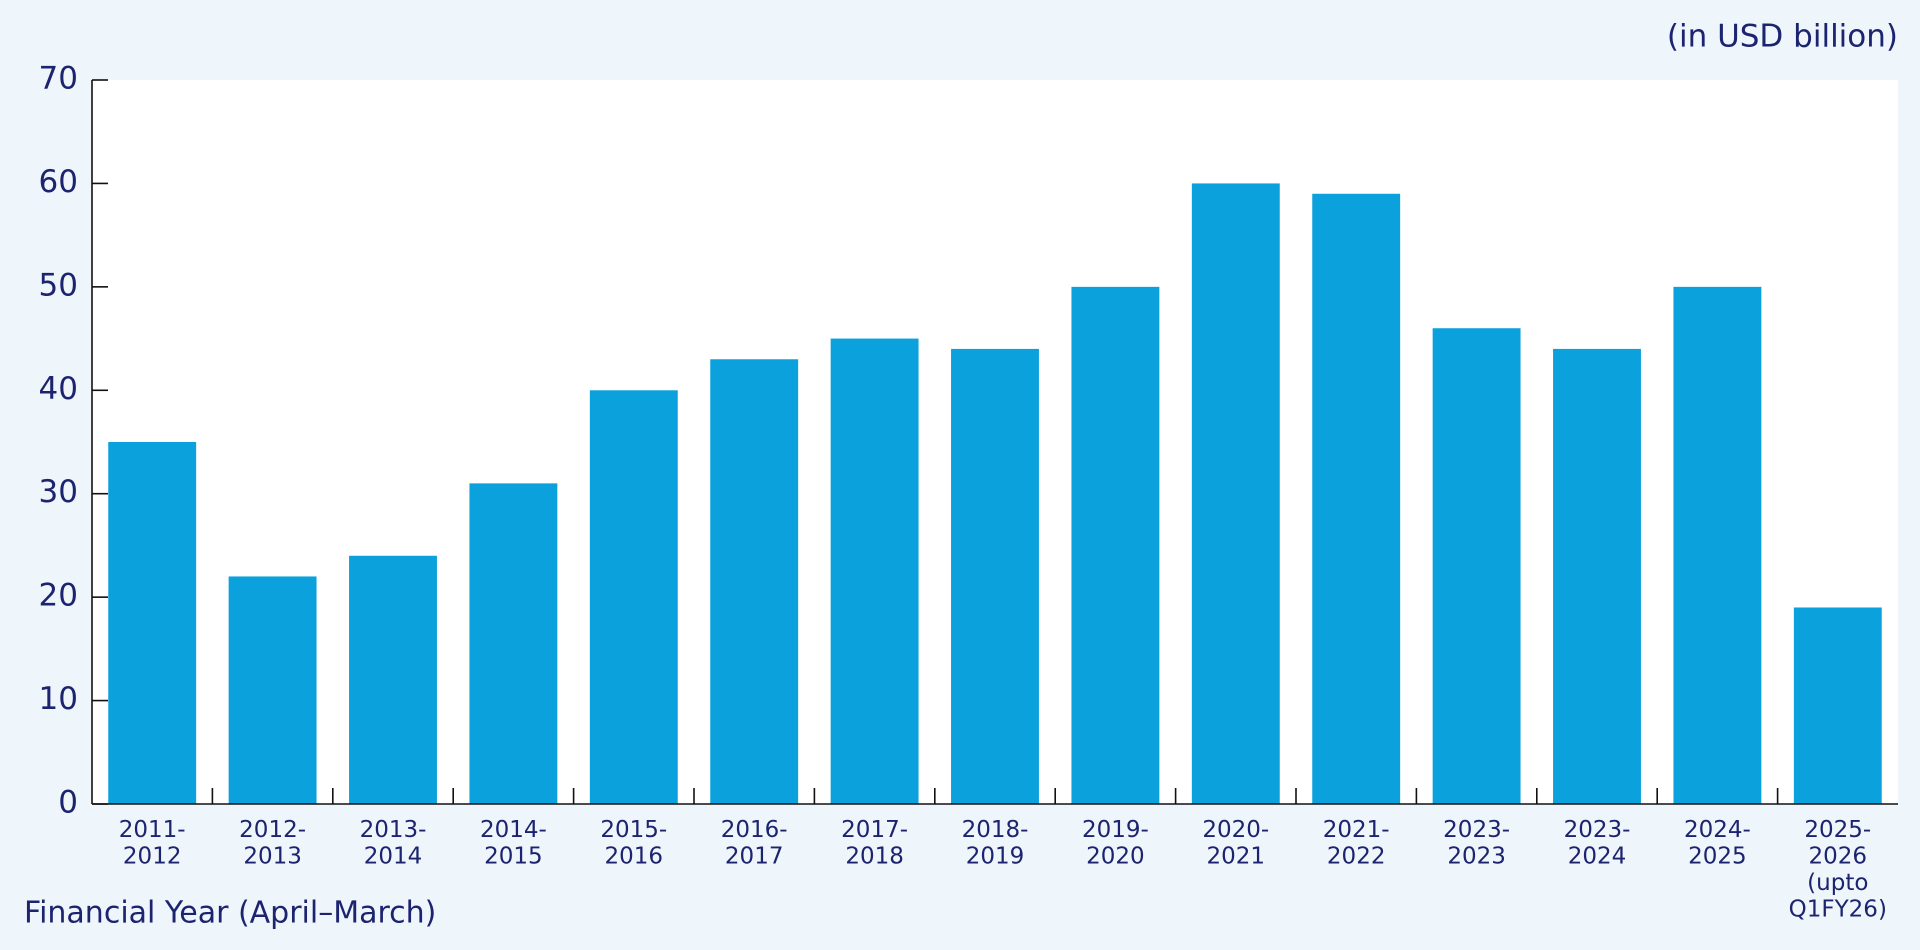 Image resolution: width=1920 pixels, height=950 pixels. Describe the element at coordinates (995, 843) in the screenshot. I see `x-tick-label: 2018-2019` at that location.